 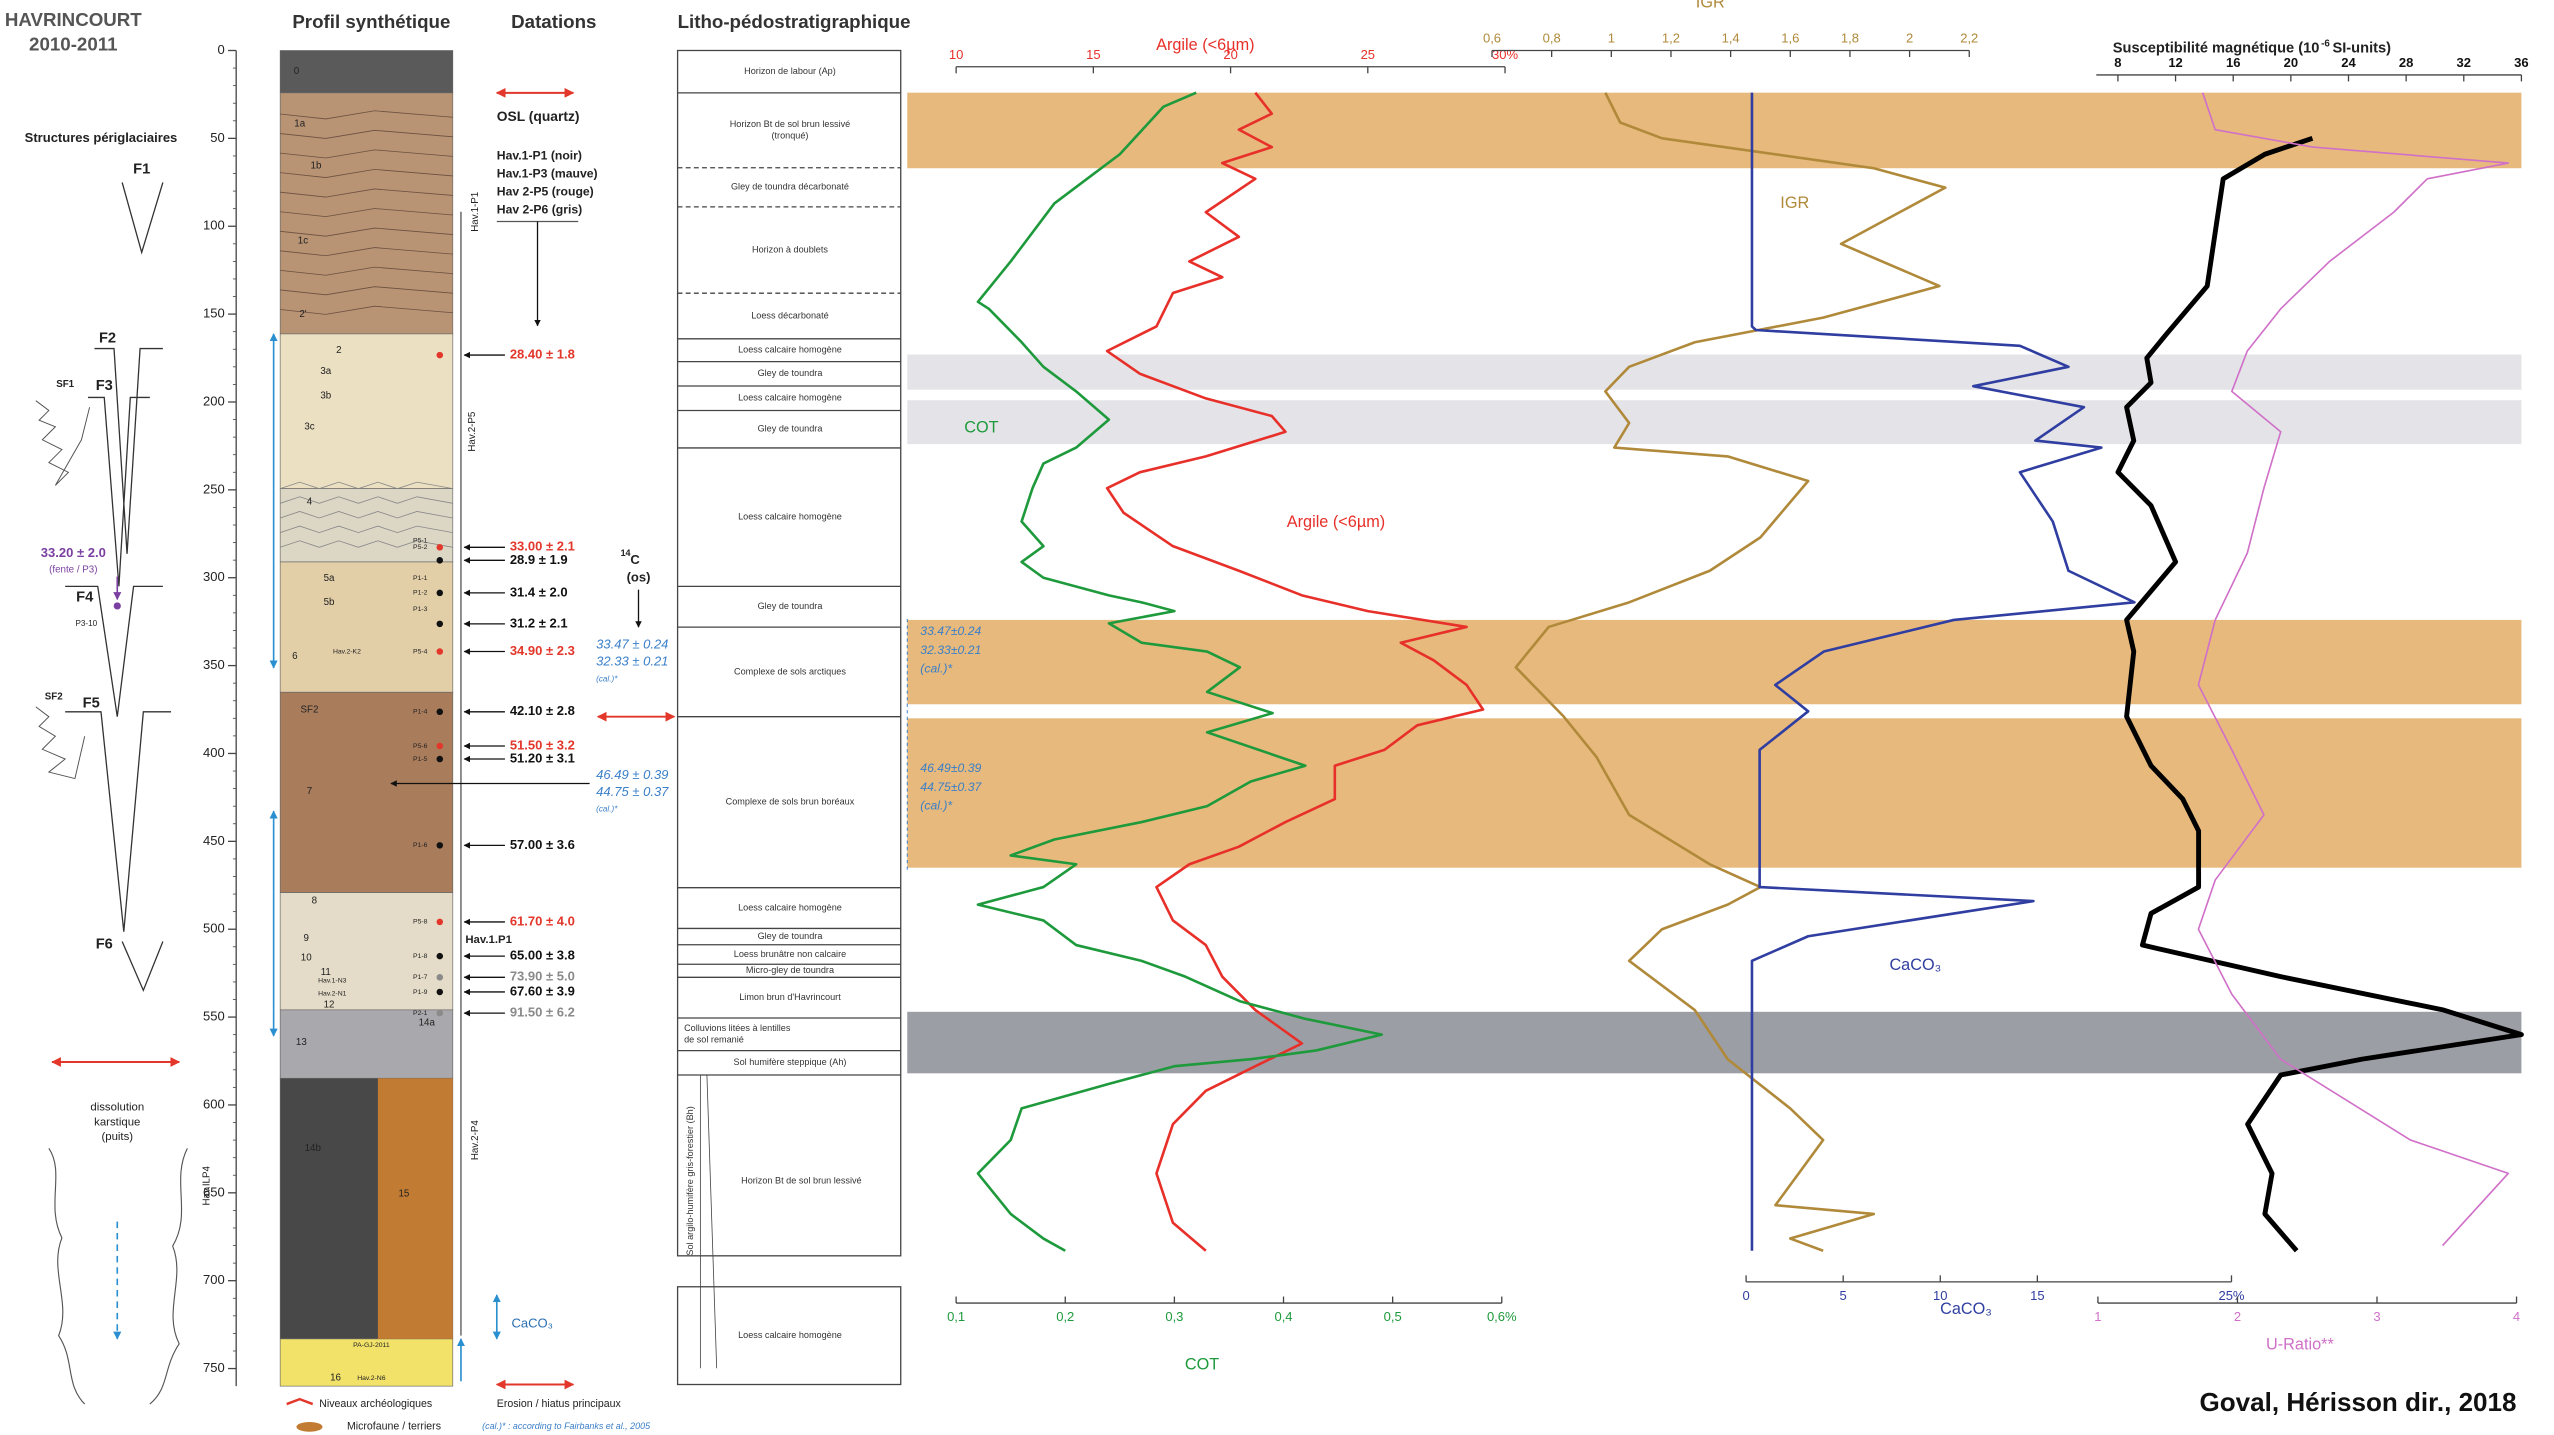 What do you see at coordinates (2464, 62) in the screenshot?
I see `x-tick-label: 32` at bounding box center [2464, 62].